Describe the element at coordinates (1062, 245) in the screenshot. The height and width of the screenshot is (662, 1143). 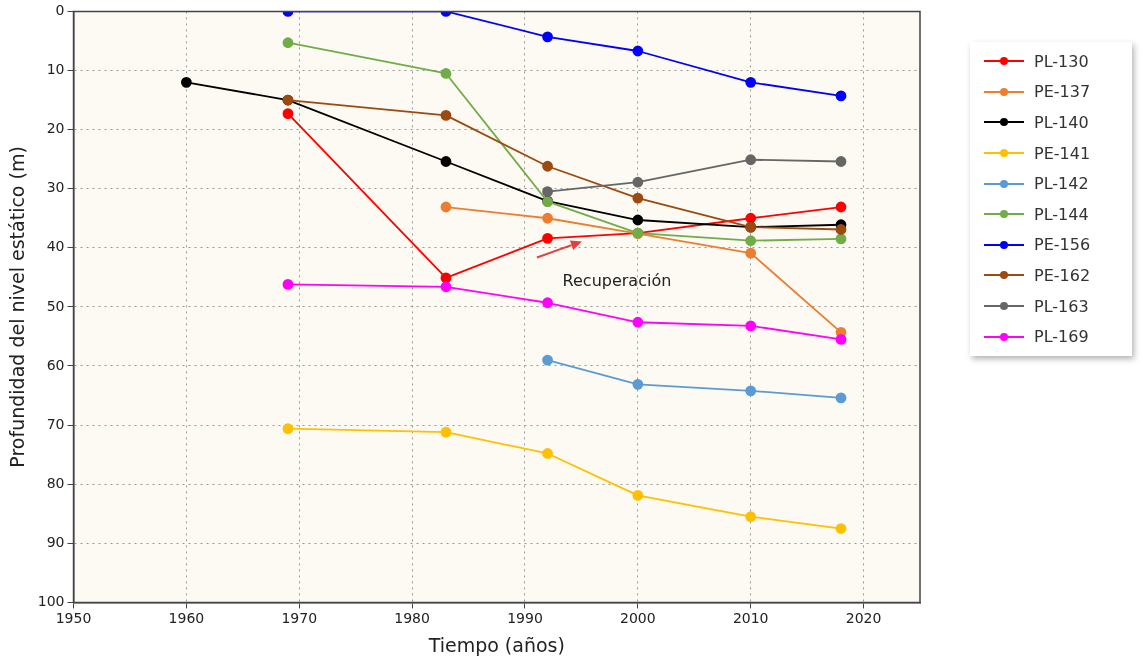
I see `legend-label: PE-156` at that location.